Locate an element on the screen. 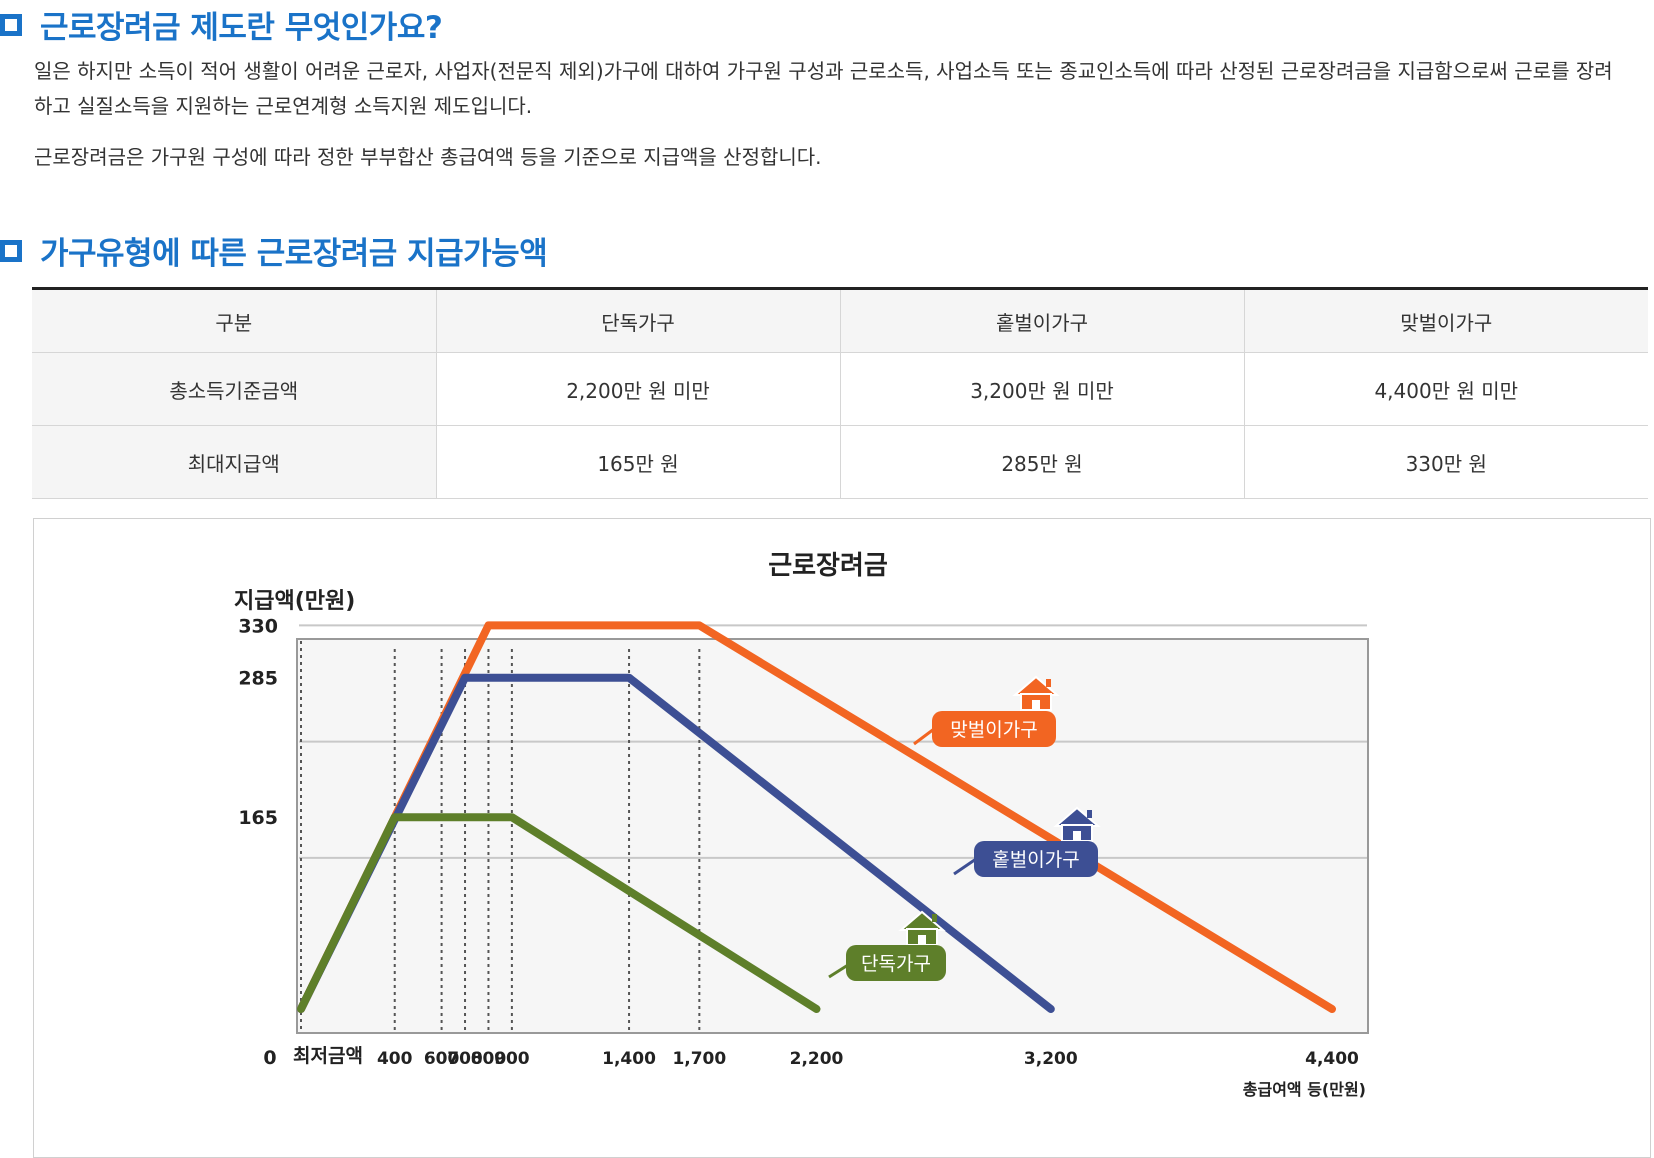  legend-single-person: 단독가구 is located at coordinates (887, 945).